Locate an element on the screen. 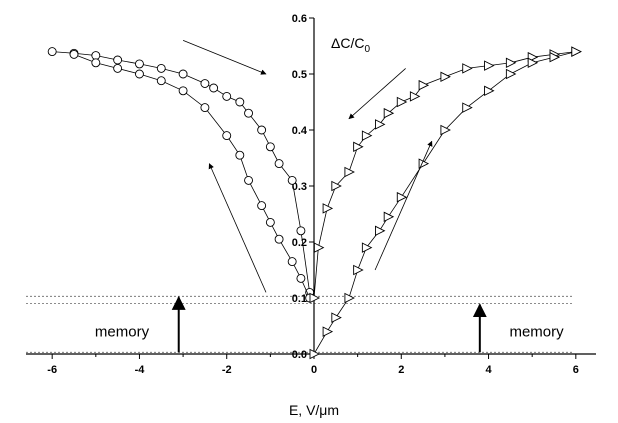 The width and height of the screenshot is (618, 423). memory-label-0: memory is located at coordinates (122, 332).